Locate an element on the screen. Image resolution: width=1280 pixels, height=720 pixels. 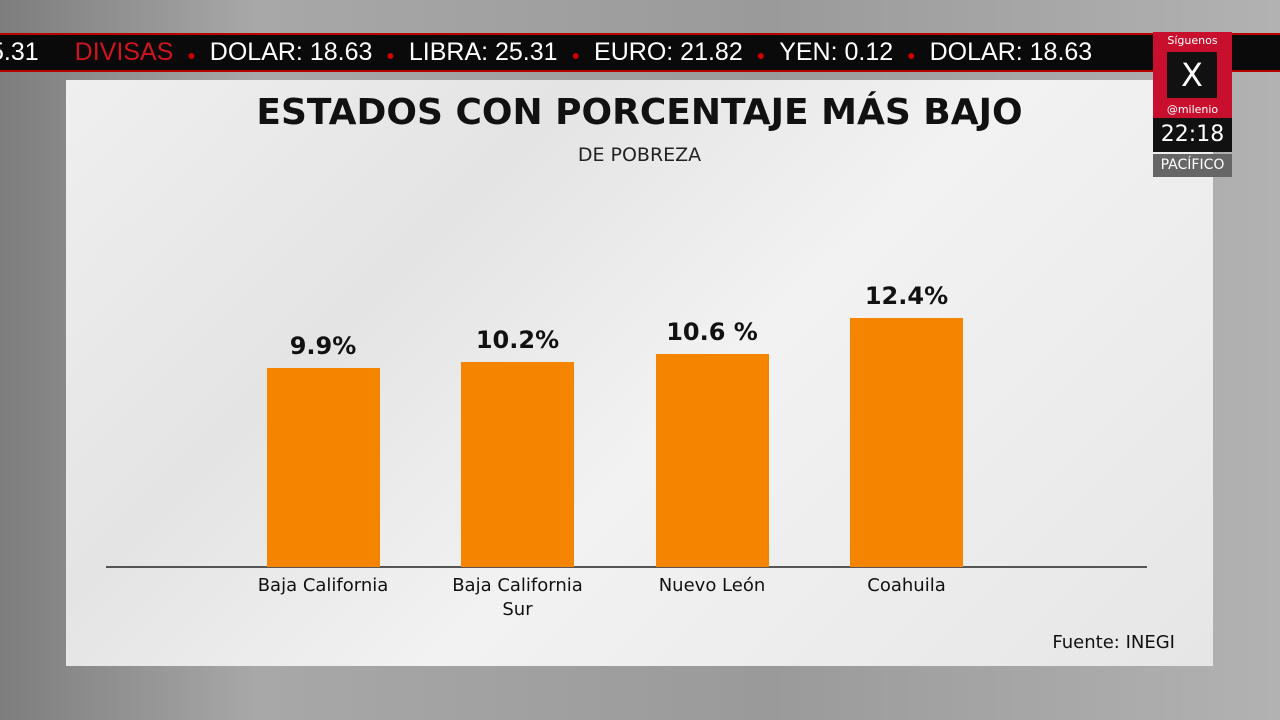
chart-title: ESTADOS CON PORCENTAJE MÁS BAJO is located at coordinates (639, 112).